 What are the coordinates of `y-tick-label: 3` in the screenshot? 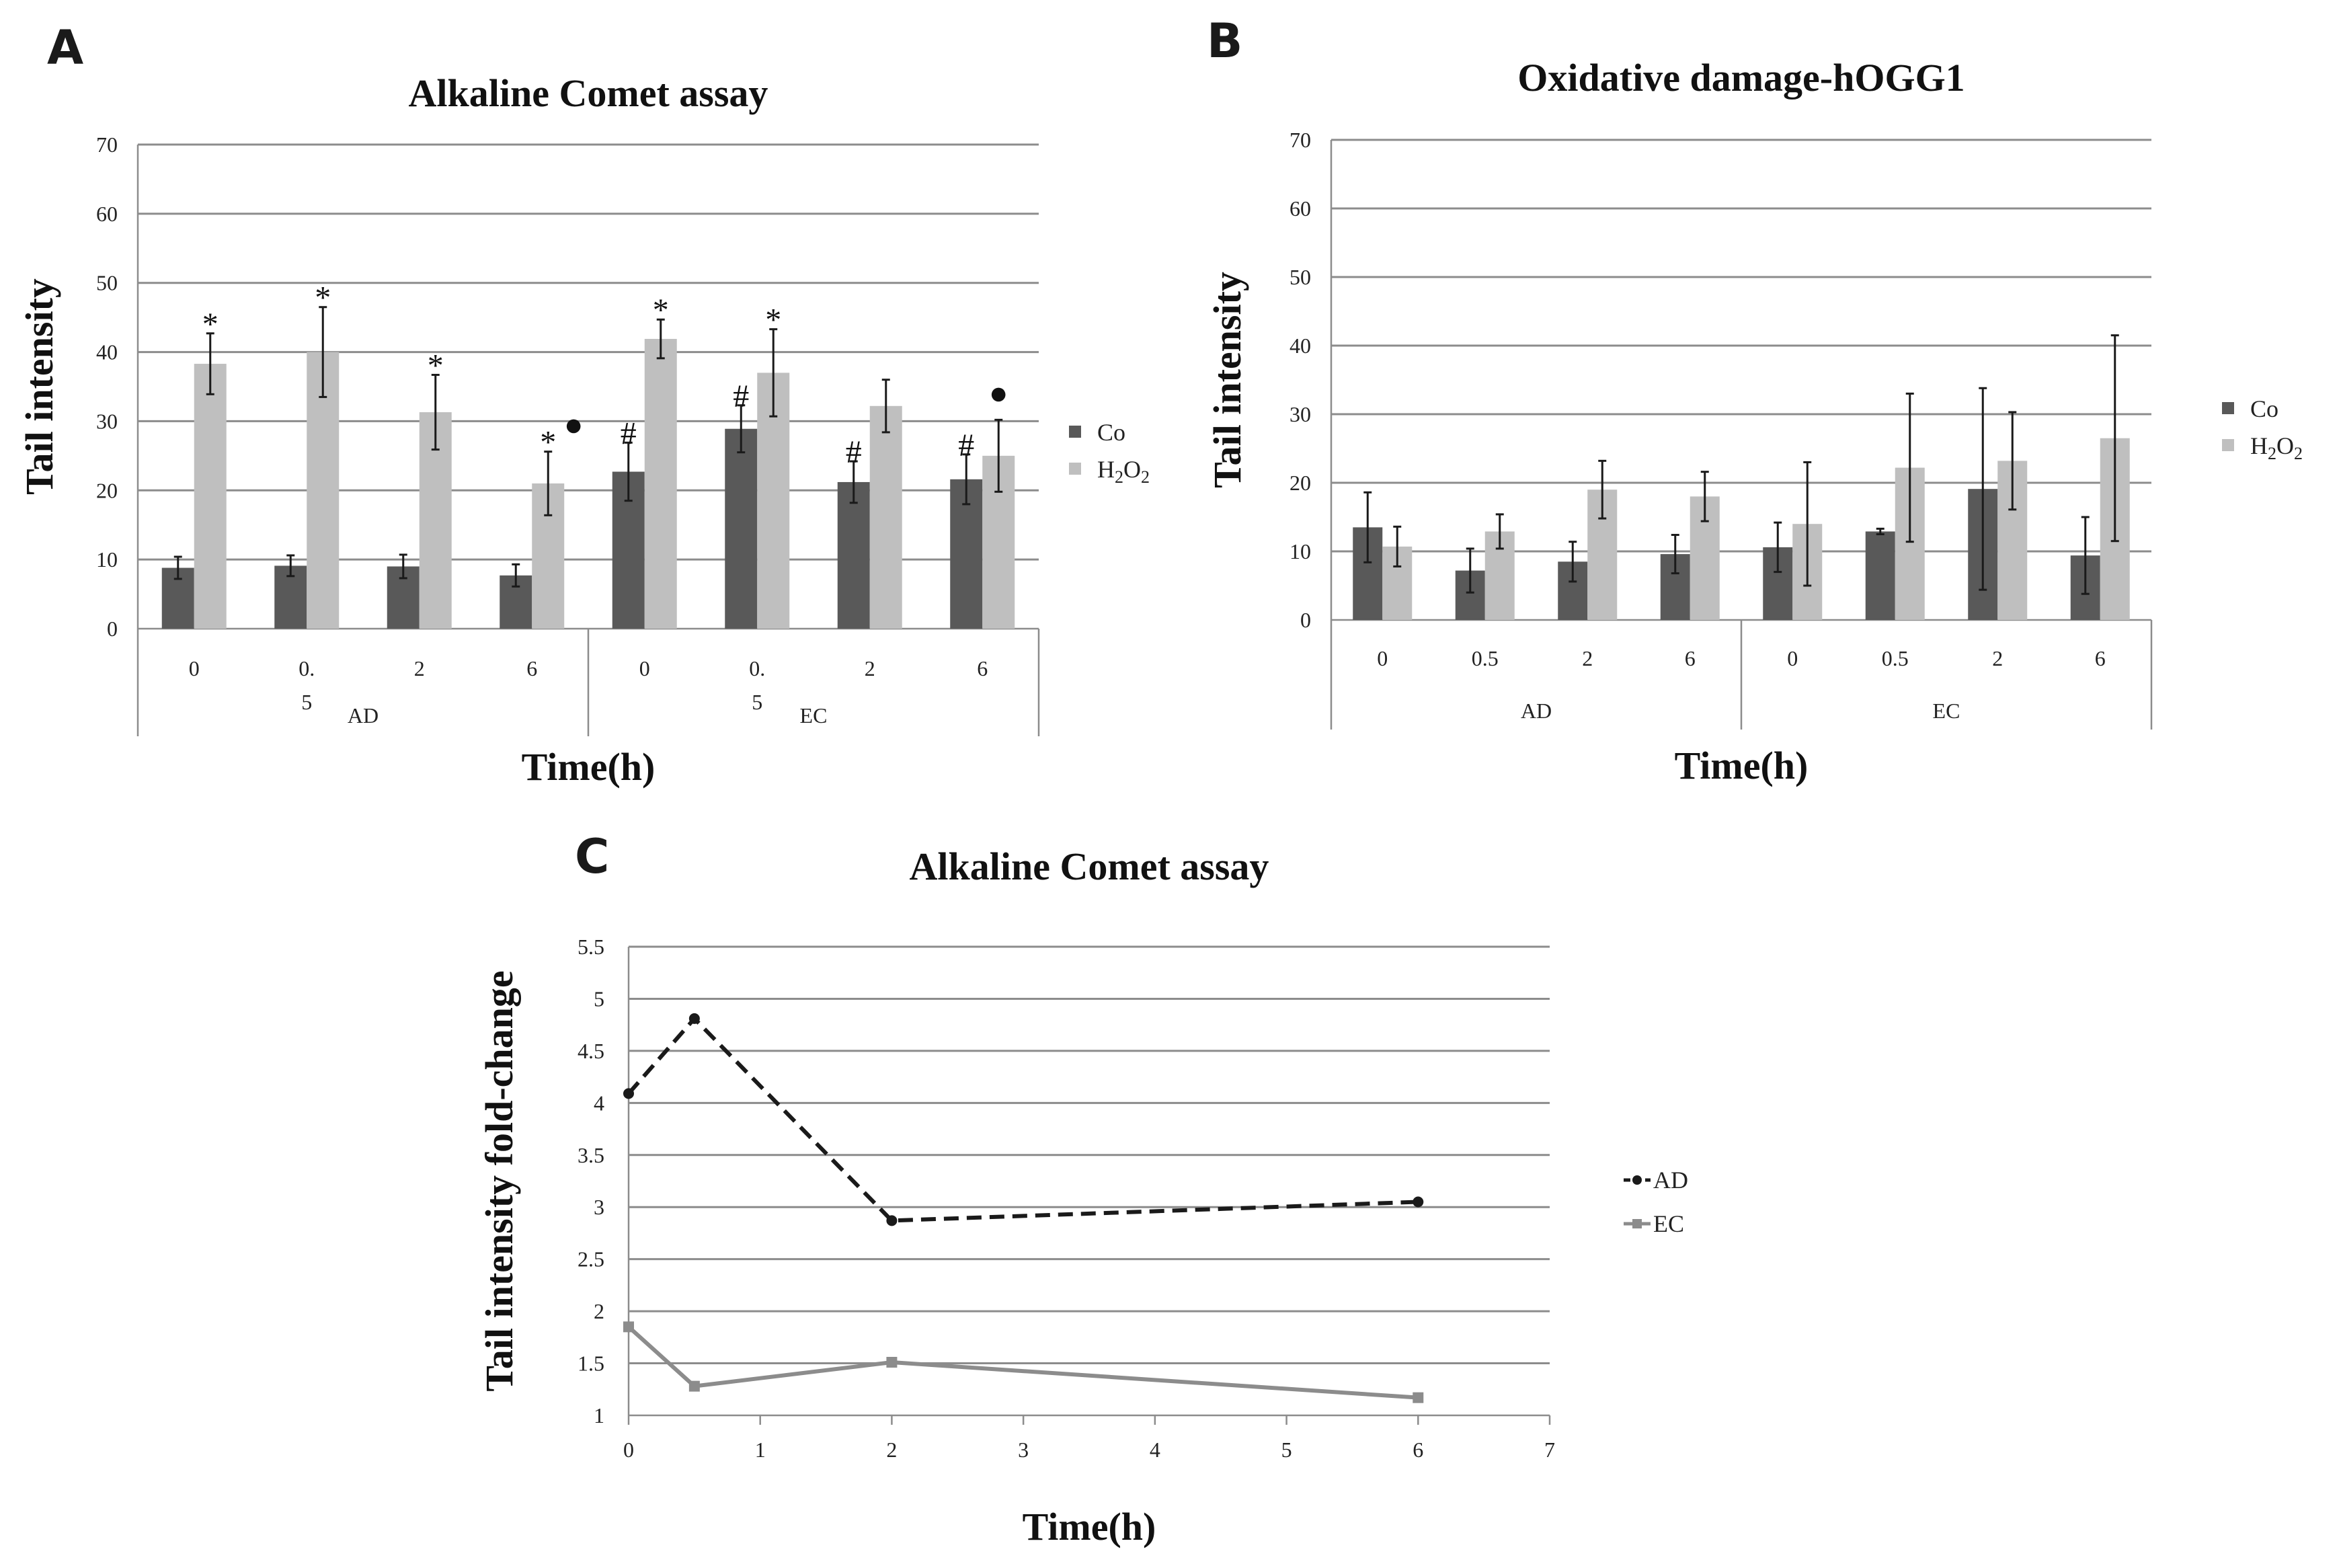 It's located at (599, 1207).